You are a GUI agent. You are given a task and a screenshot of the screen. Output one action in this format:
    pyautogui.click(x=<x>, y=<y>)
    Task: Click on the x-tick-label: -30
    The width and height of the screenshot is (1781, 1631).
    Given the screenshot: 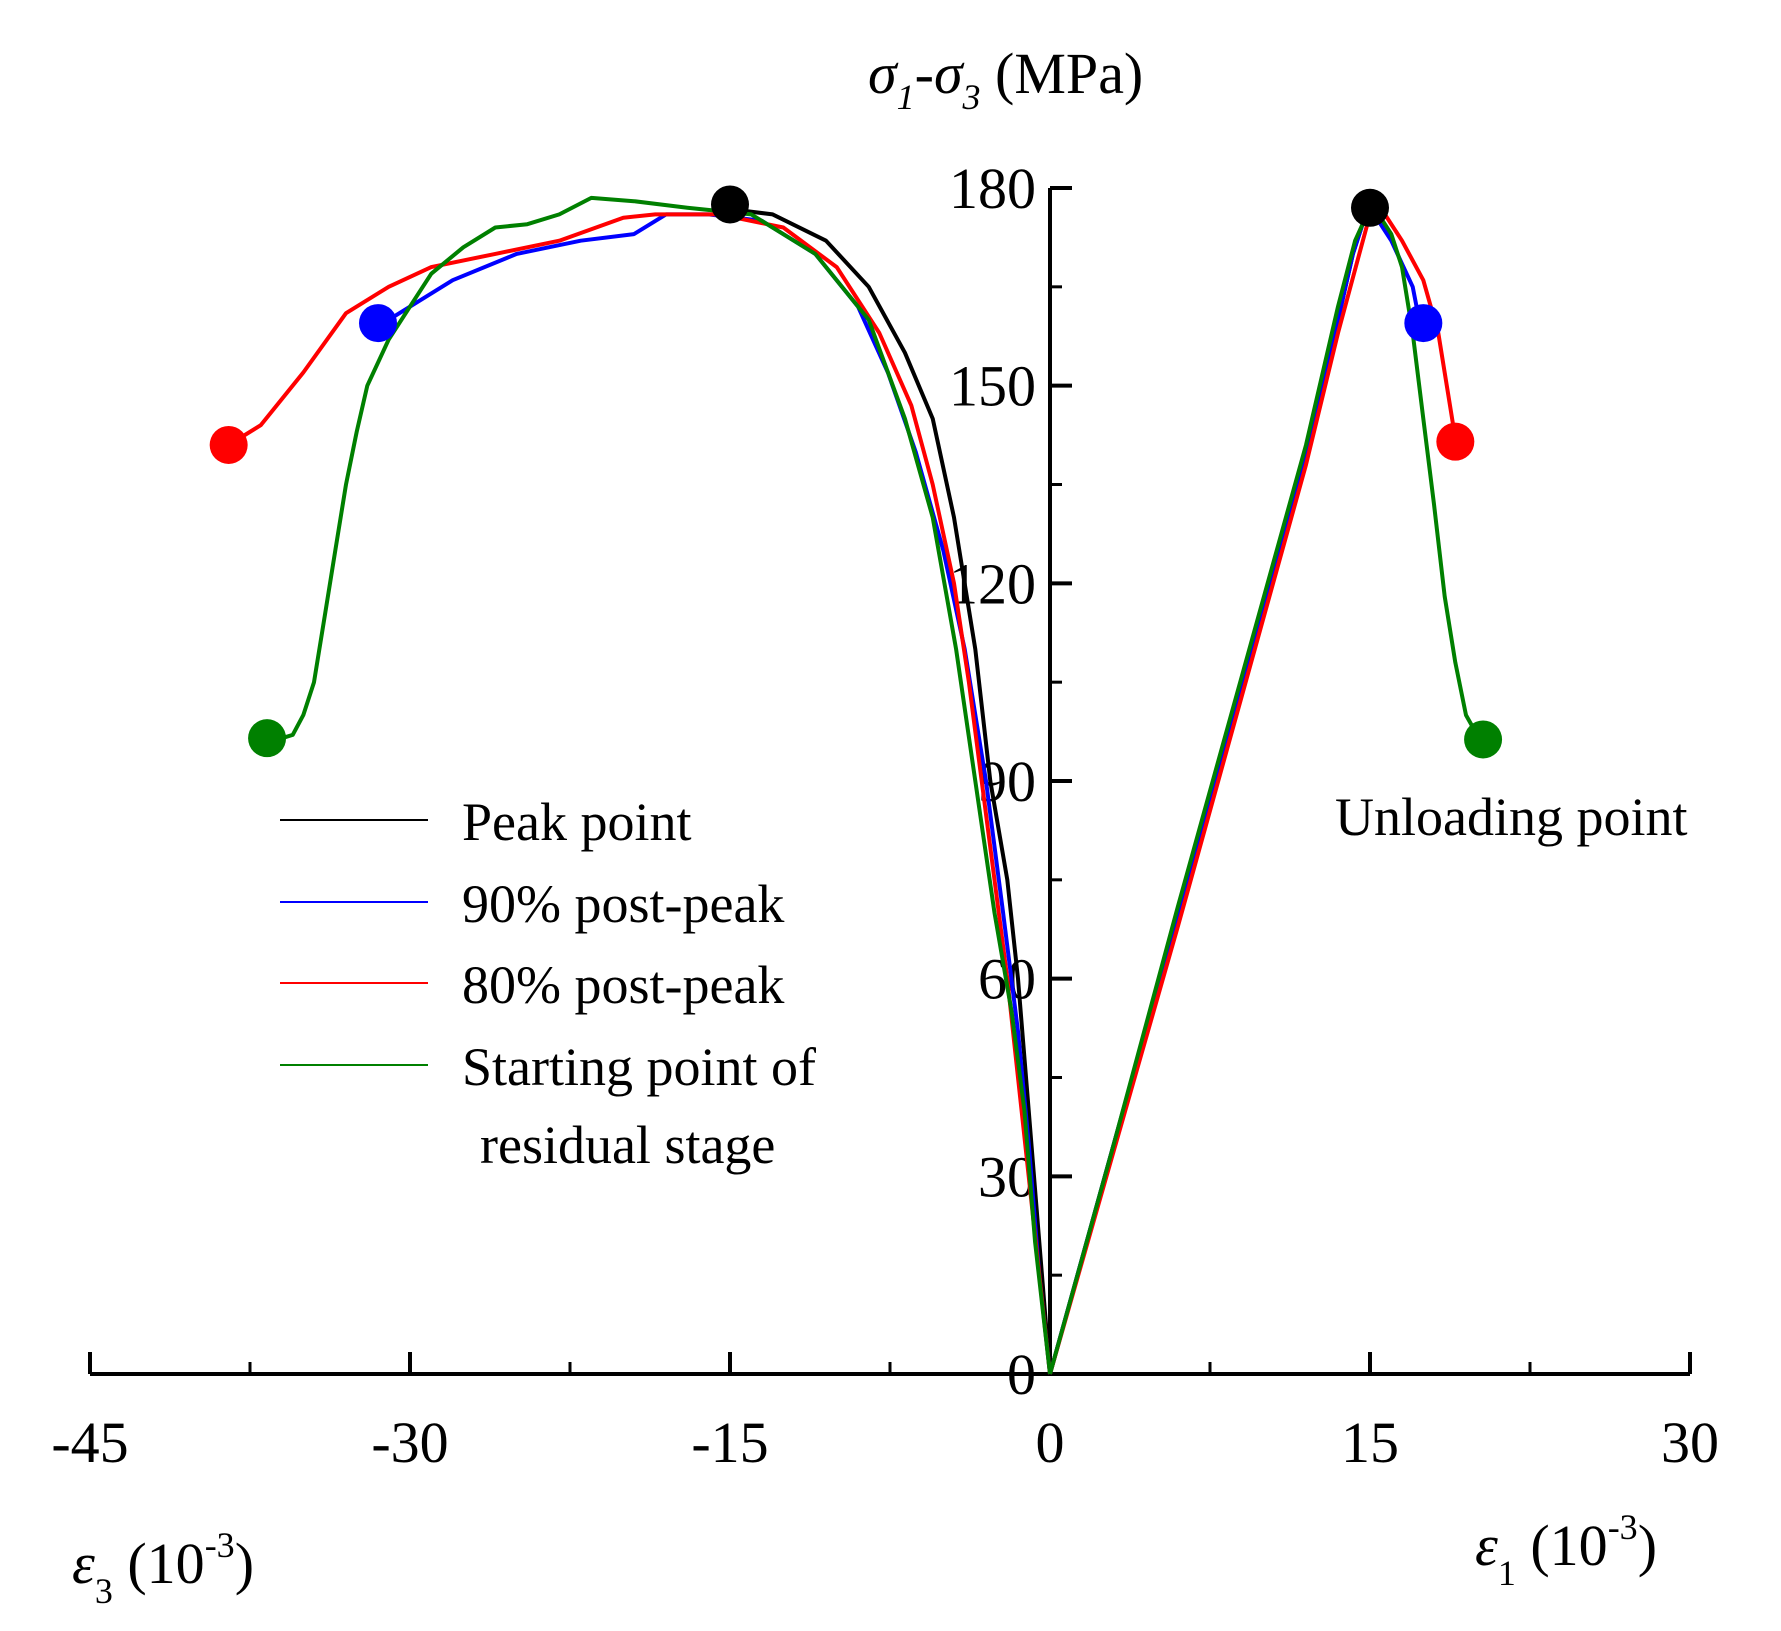 What is the action you would take?
    pyautogui.click(x=409, y=1442)
    